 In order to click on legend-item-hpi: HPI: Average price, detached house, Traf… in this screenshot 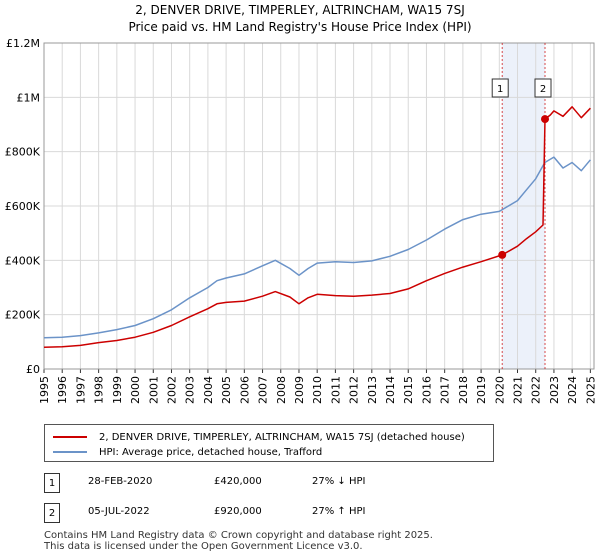, I will do `click(187, 452)`.